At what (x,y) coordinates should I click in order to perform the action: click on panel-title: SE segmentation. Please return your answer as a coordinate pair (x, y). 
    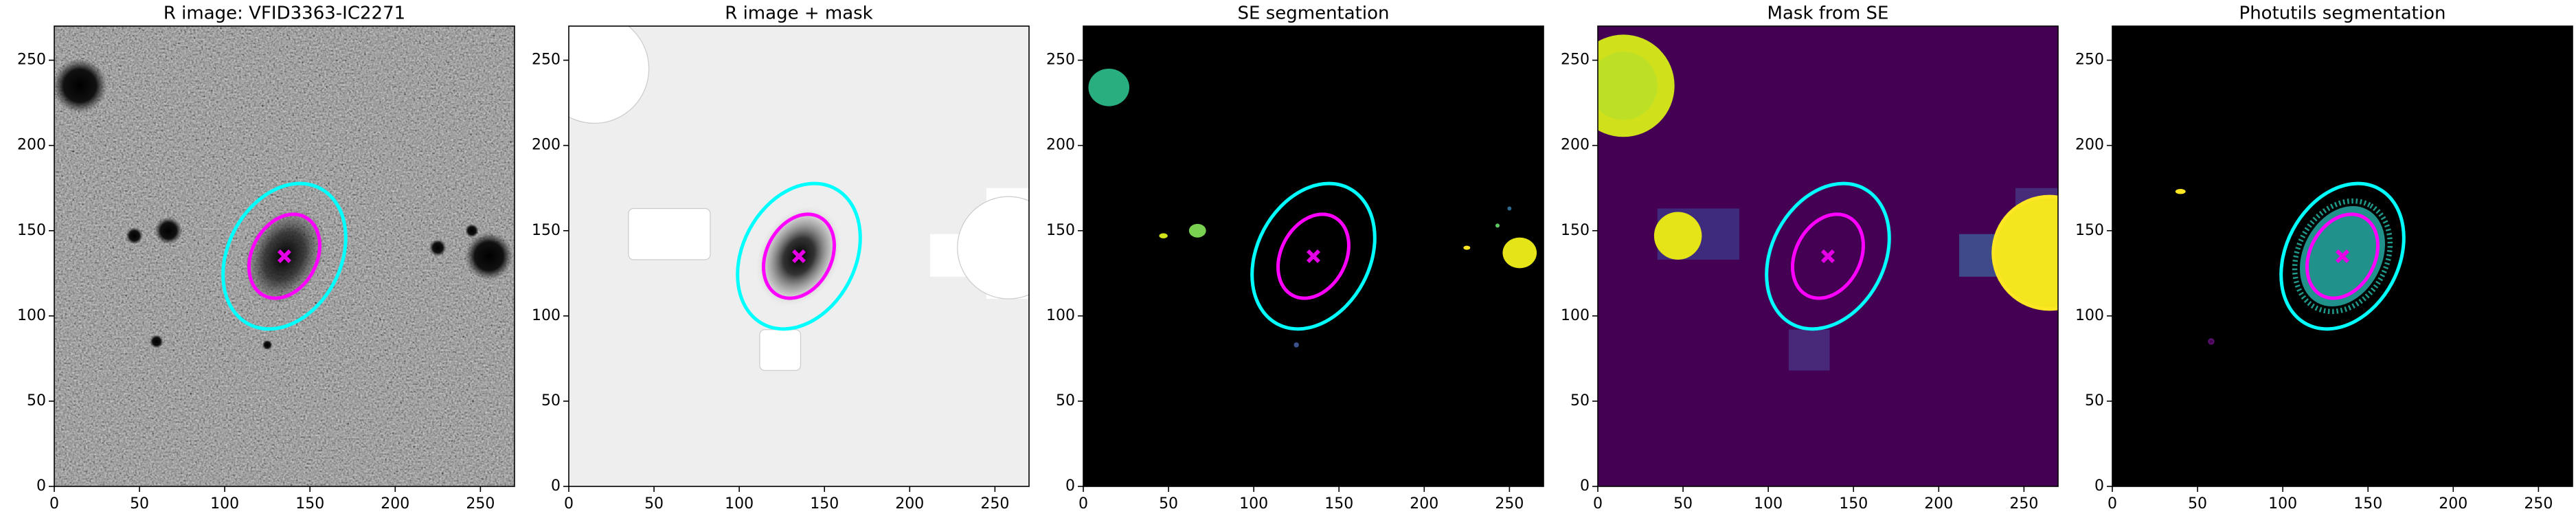
    Looking at the image, I should click on (1314, 13).